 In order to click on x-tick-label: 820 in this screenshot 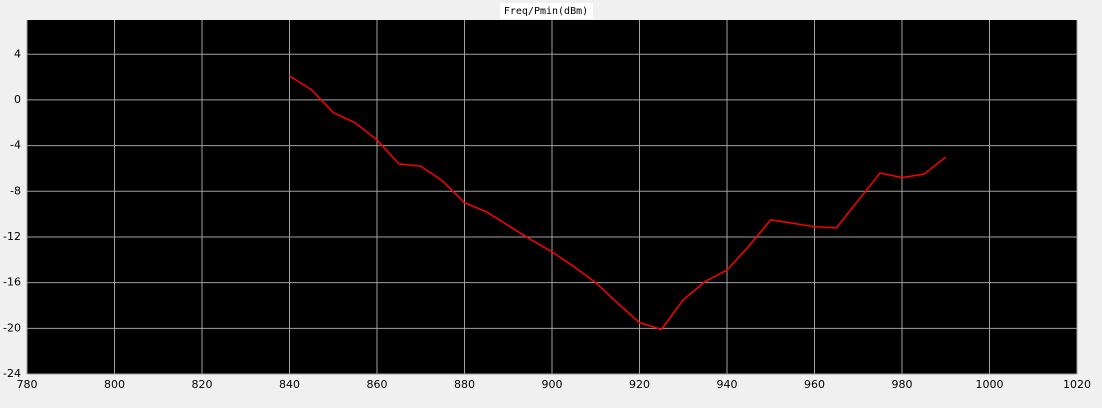, I will do `click(202, 384)`.